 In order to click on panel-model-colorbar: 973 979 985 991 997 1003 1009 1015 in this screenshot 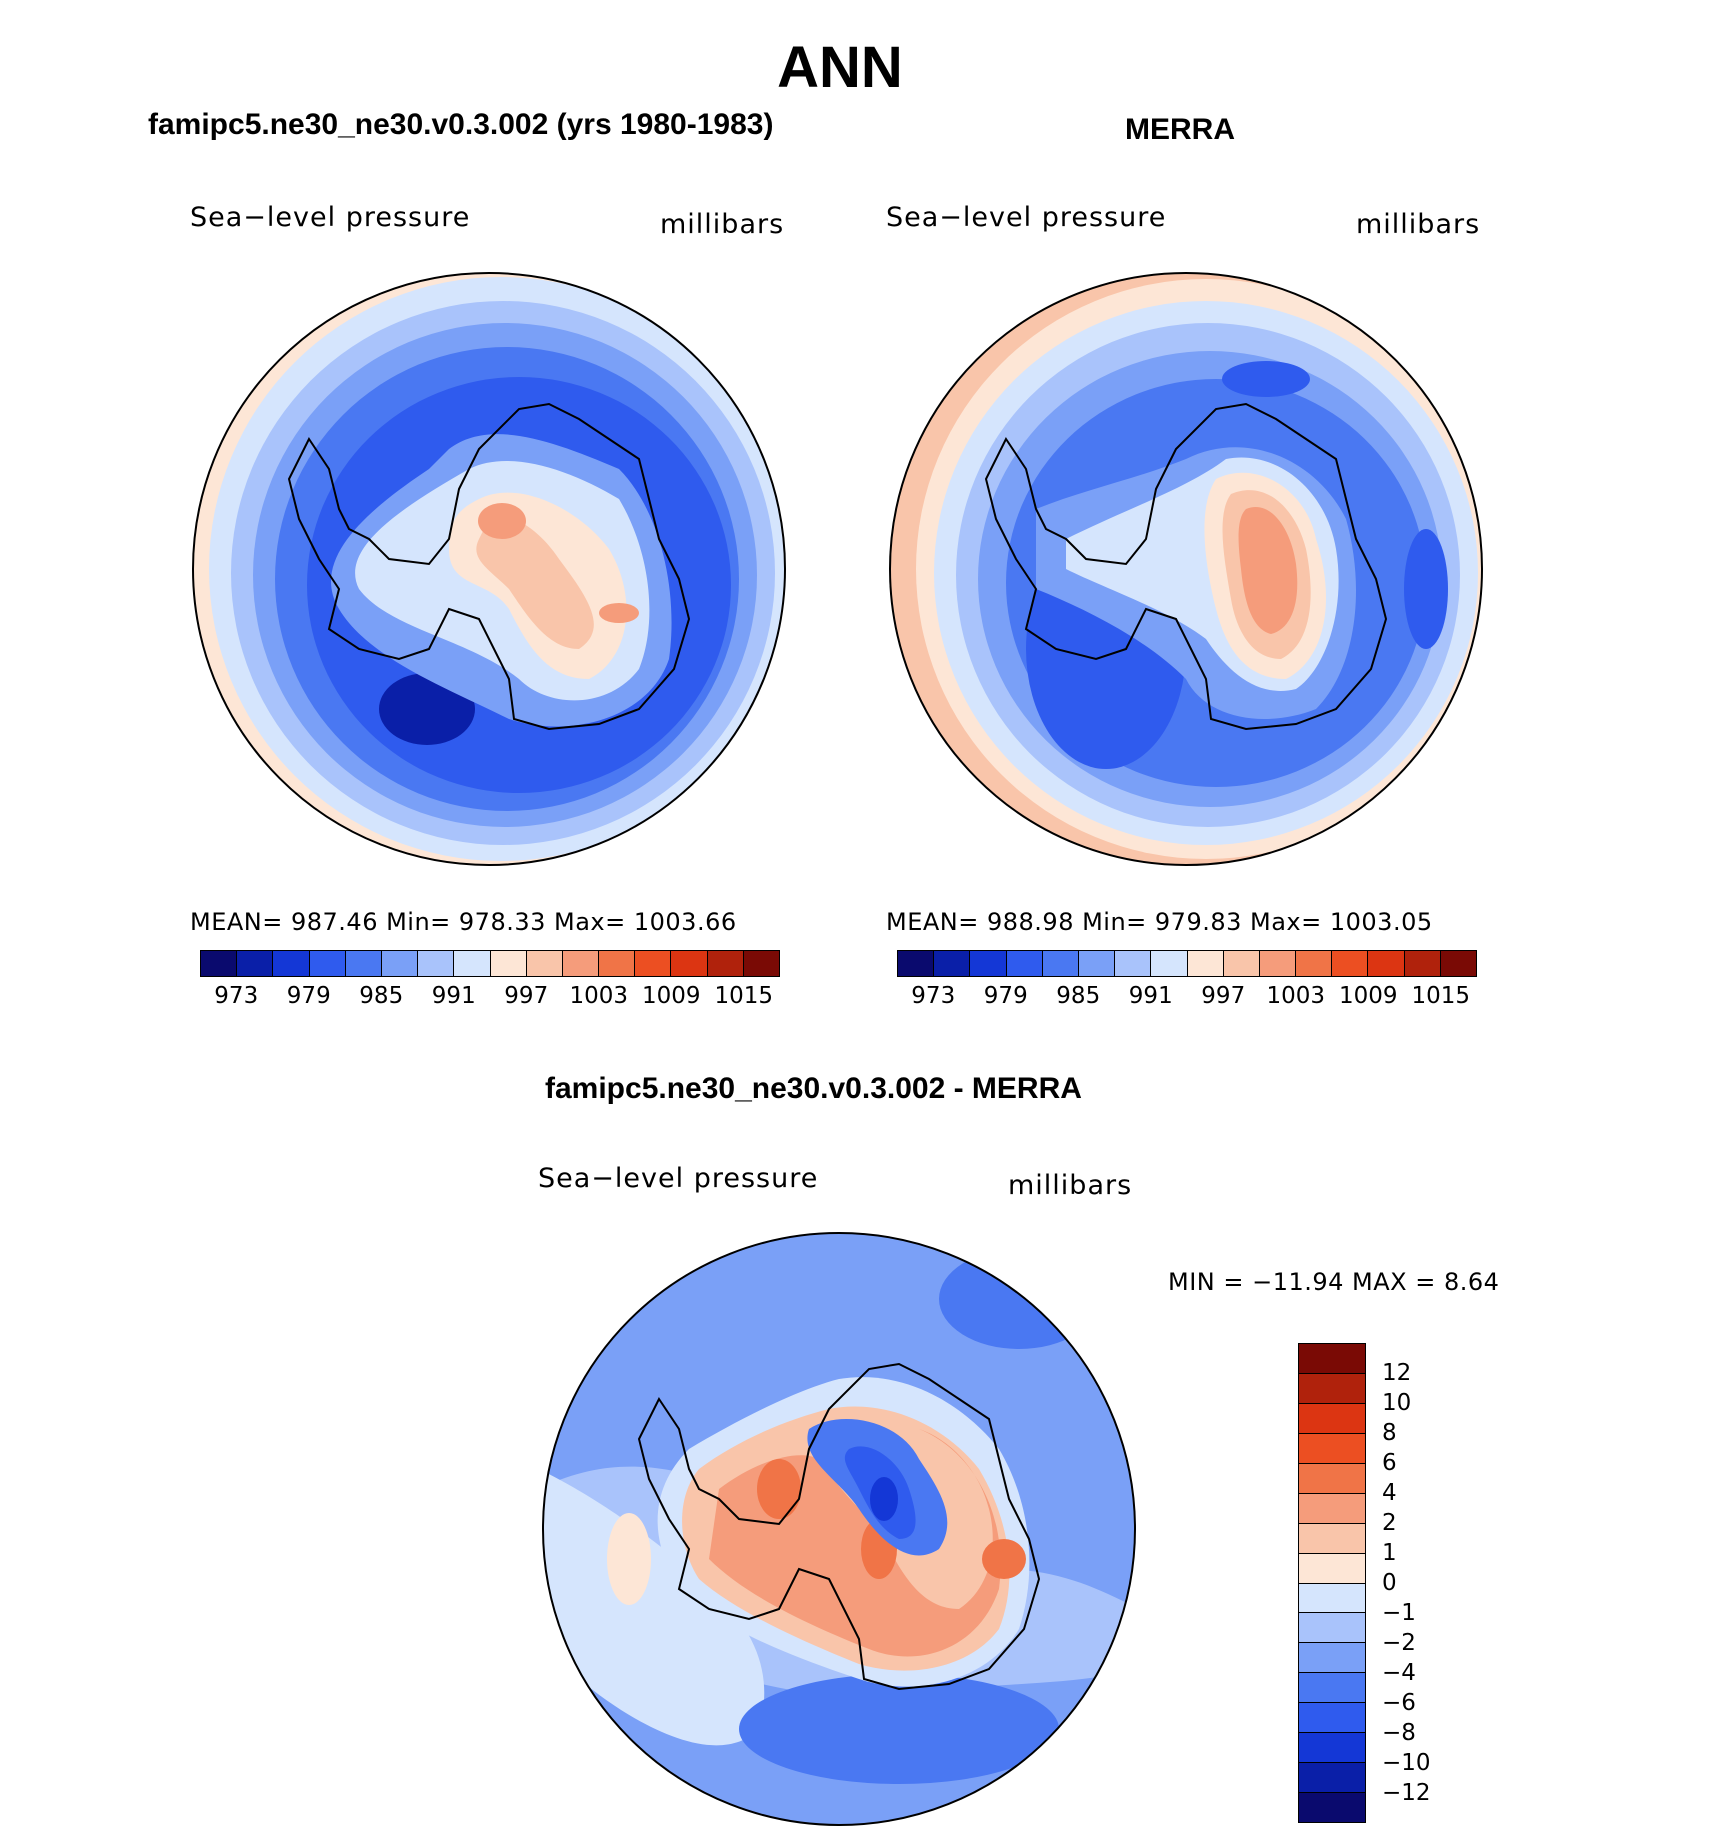, I will do `click(490, 980)`.